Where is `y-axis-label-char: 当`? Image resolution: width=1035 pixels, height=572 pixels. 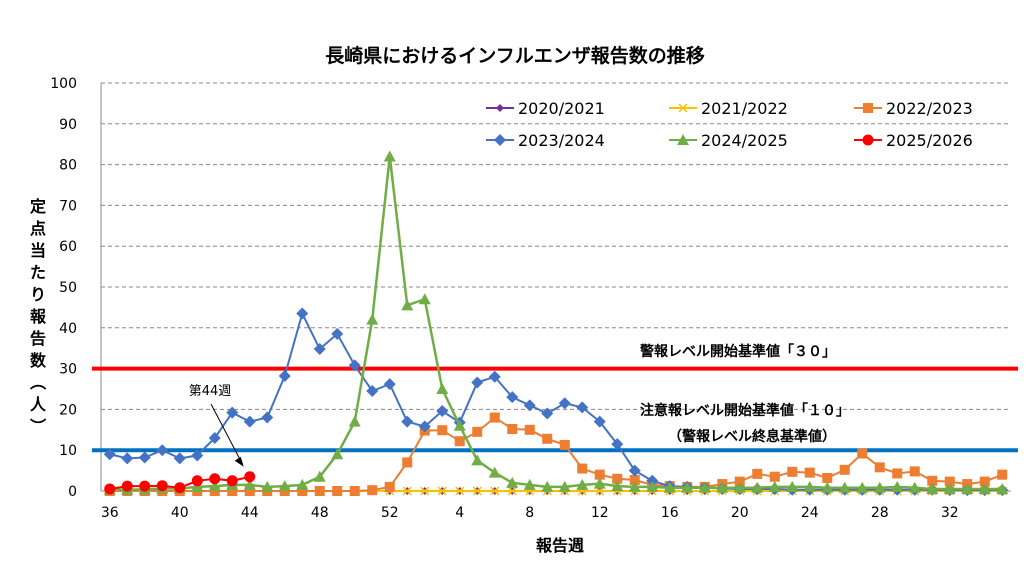 y-axis-label-char: 当 is located at coordinates (38, 250).